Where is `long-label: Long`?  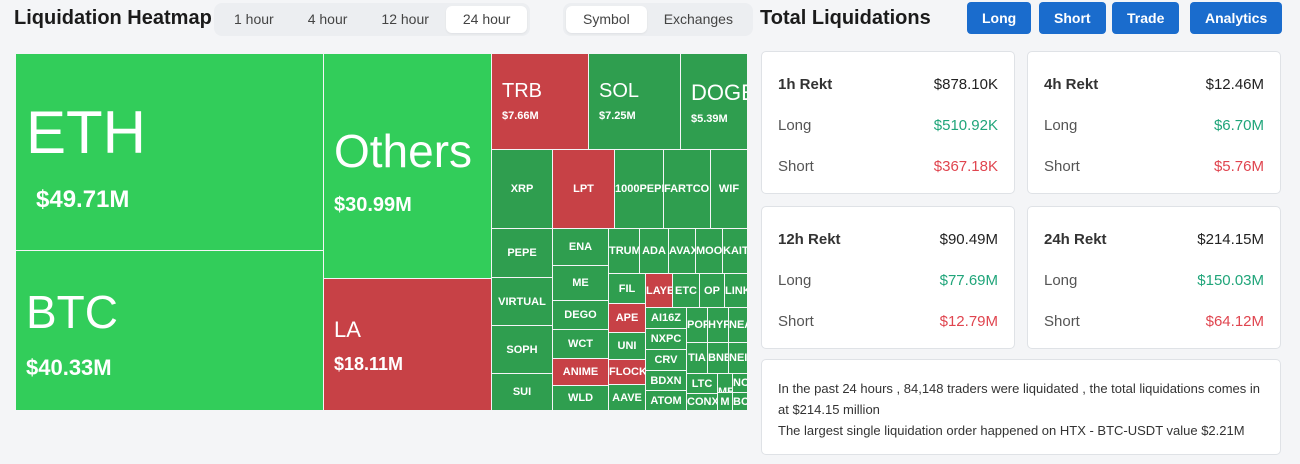 long-label: Long is located at coordinates (795, 125).